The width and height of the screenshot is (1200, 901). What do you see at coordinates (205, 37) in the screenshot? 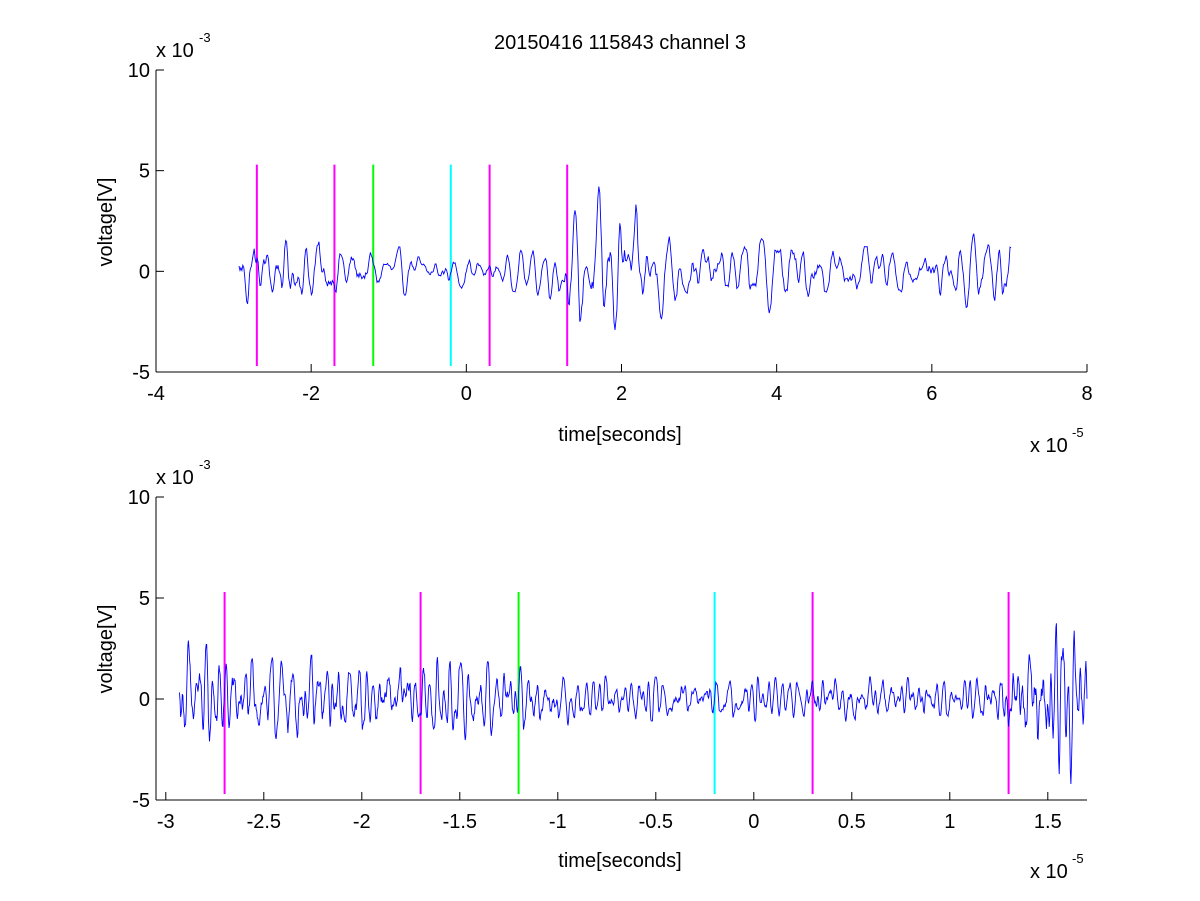
I see `top-y-multiplier-exponent: -3` at bounding box center [205, 37].